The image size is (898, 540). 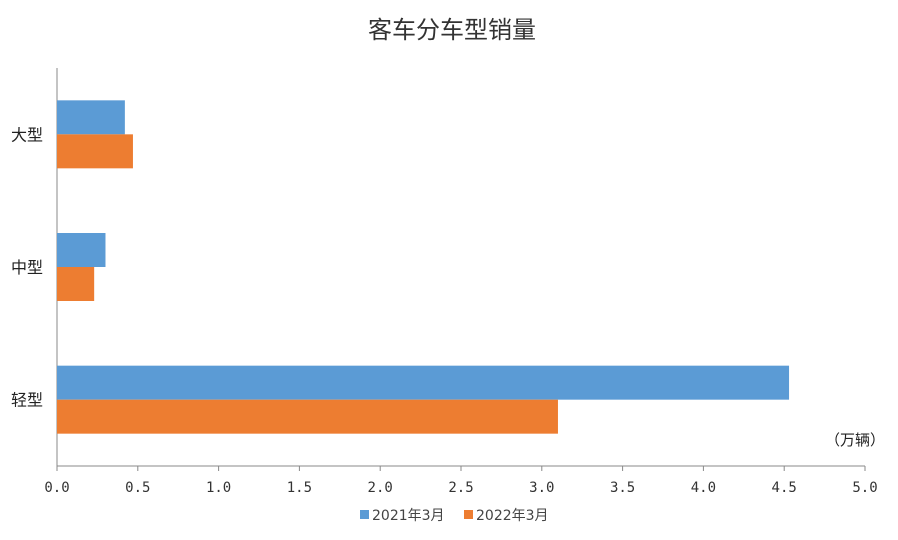 What do you see at coordinates (512, 516) in the screenshot?
I see `legend-label: 2022年3月` at bounding box center [512, 516].